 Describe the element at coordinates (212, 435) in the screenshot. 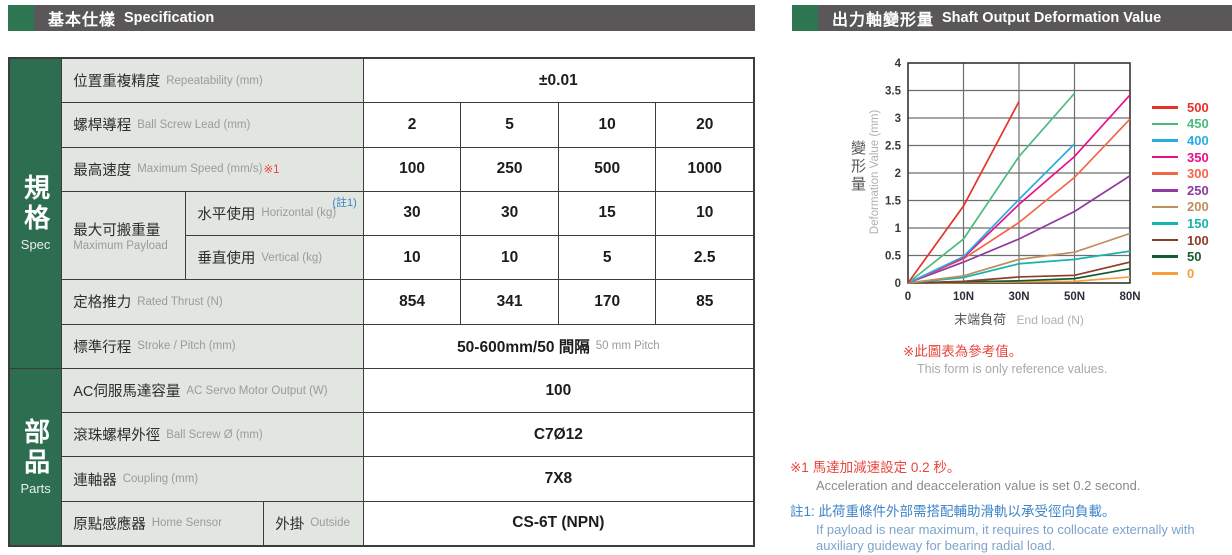

I see `label-ball-screw-od: 滾珠螺桿外徑 Ball Screw Ø (mm)` at that location.